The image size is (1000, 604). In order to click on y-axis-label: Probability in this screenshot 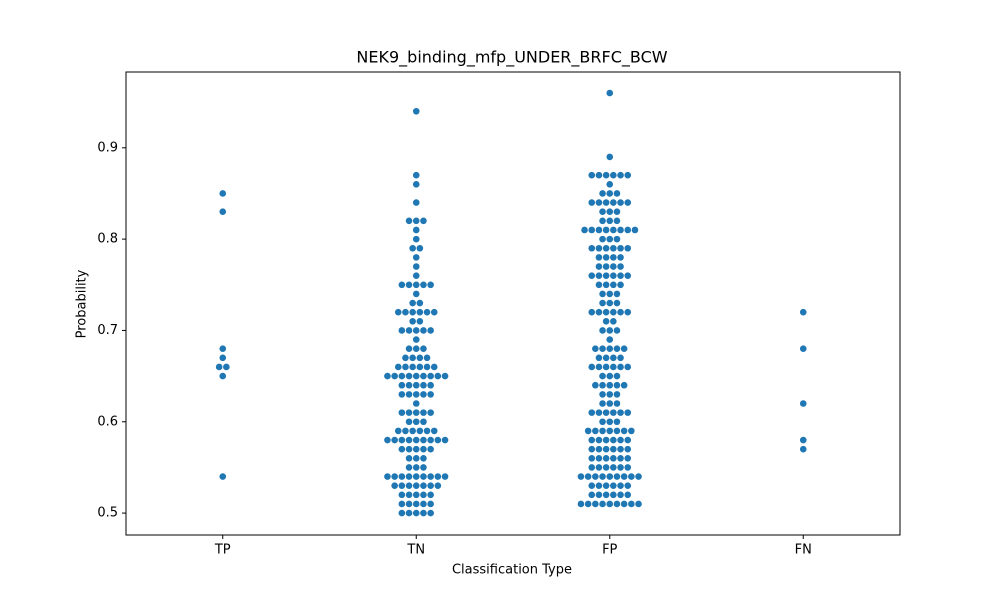, I will do `click(82, 303)`.